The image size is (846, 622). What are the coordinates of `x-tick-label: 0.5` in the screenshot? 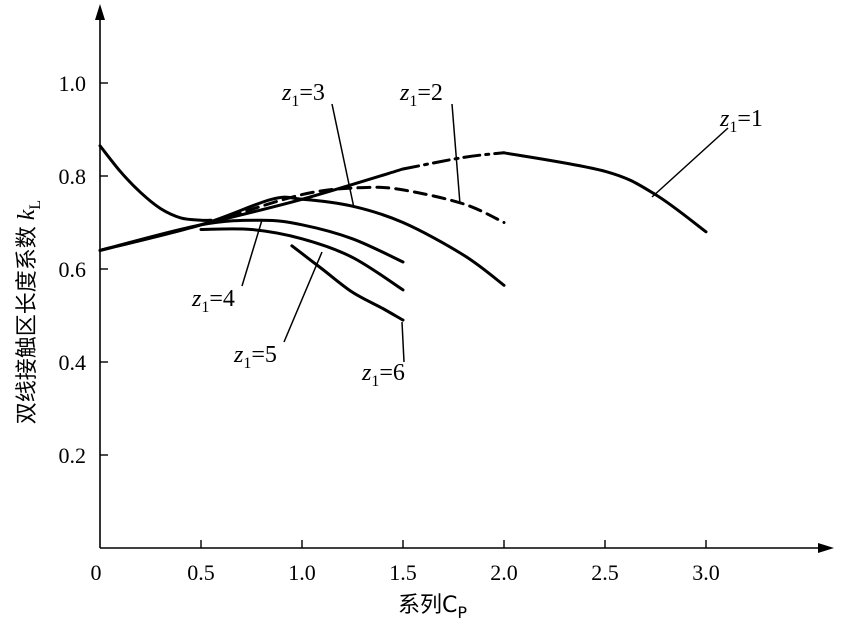 It's located at (201, 572).